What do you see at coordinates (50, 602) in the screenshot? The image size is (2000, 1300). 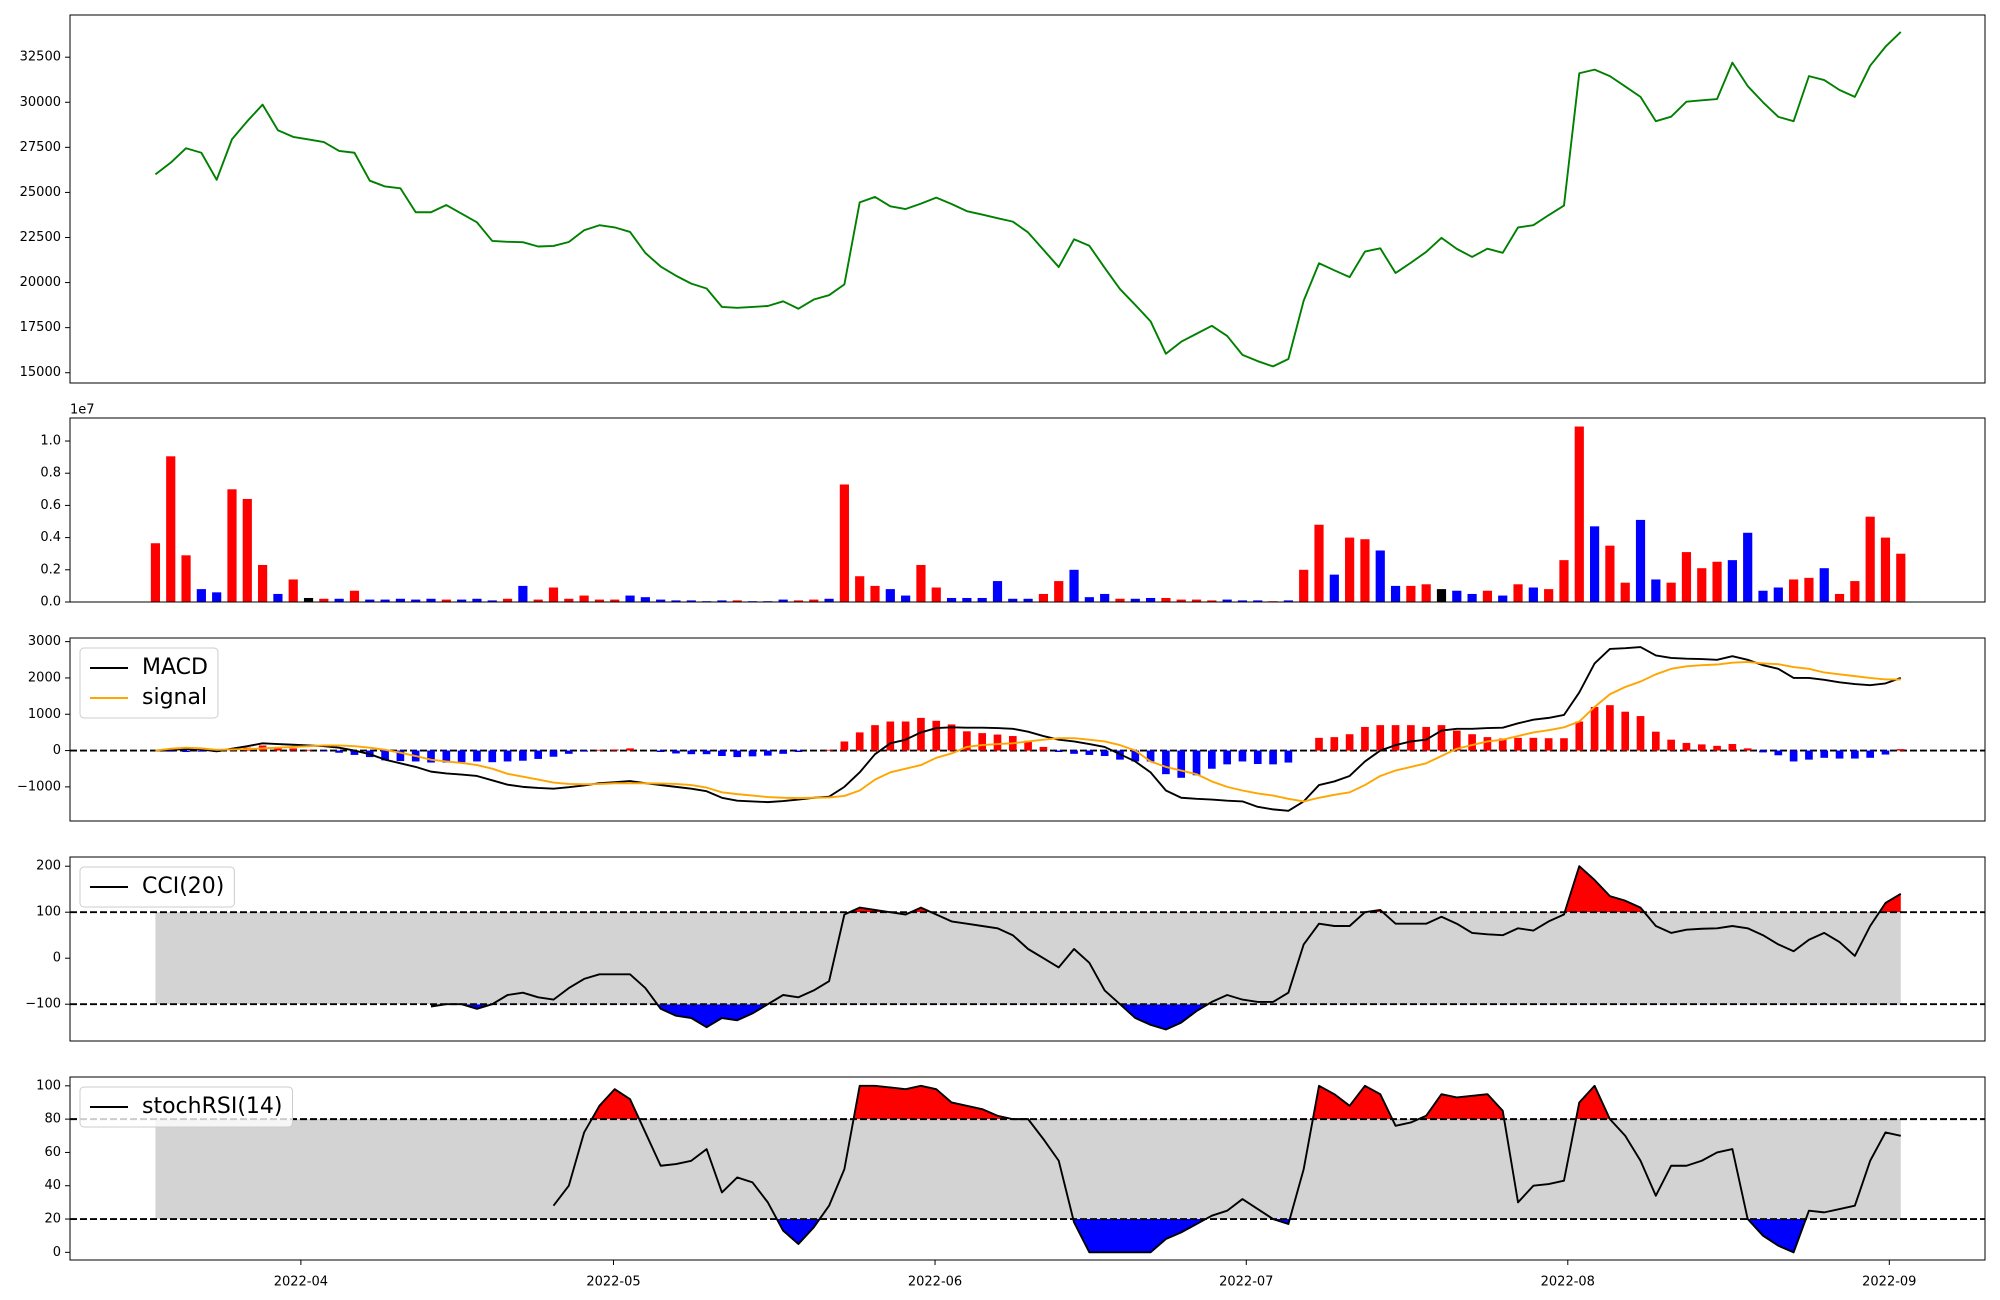 I see `y-tick-label: 0.0` at bounding box center [50, 602].